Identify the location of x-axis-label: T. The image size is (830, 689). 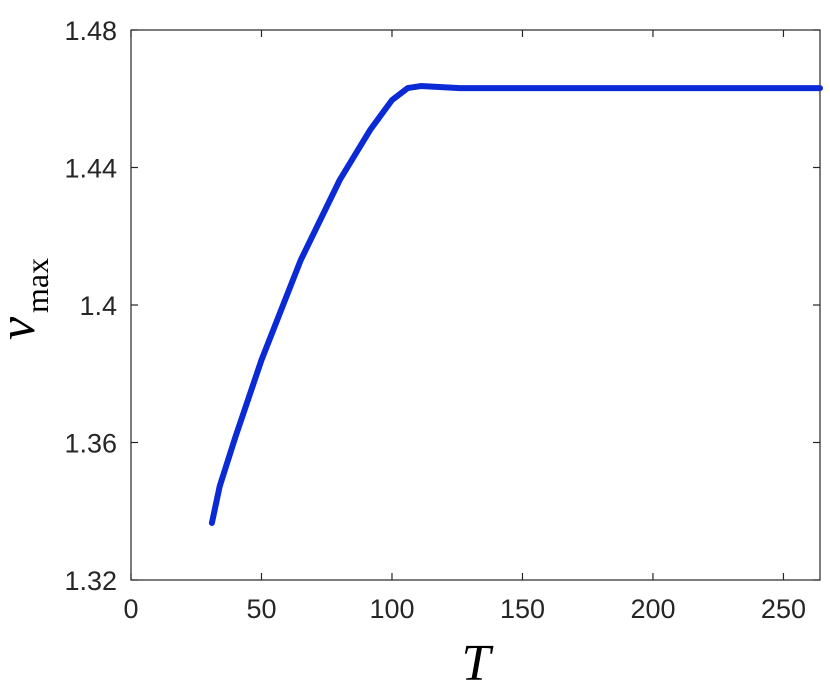
(478, 662).